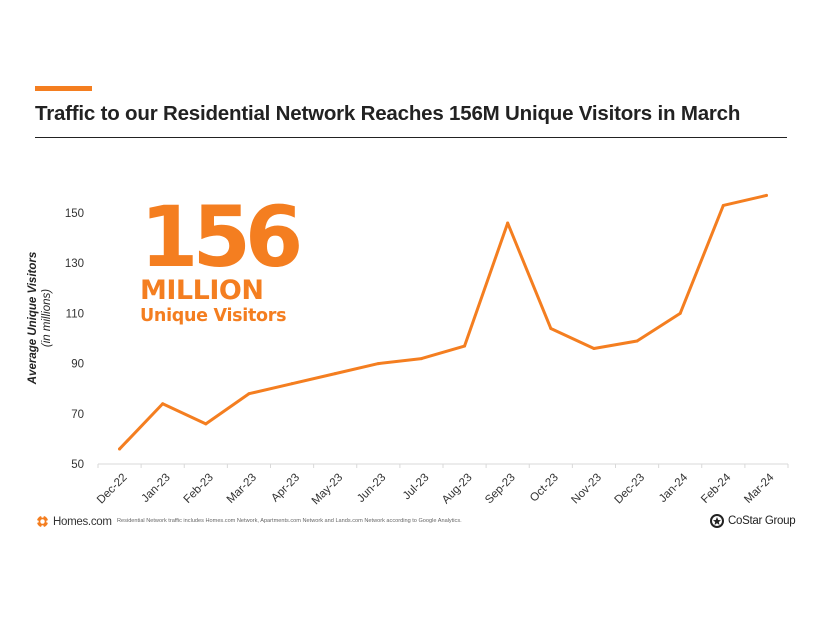 This screenshot has width=820, height=634. Describe the element at coordinates (328, 490) in the screenshot. I see `x-tick-label: May-23` at that location.